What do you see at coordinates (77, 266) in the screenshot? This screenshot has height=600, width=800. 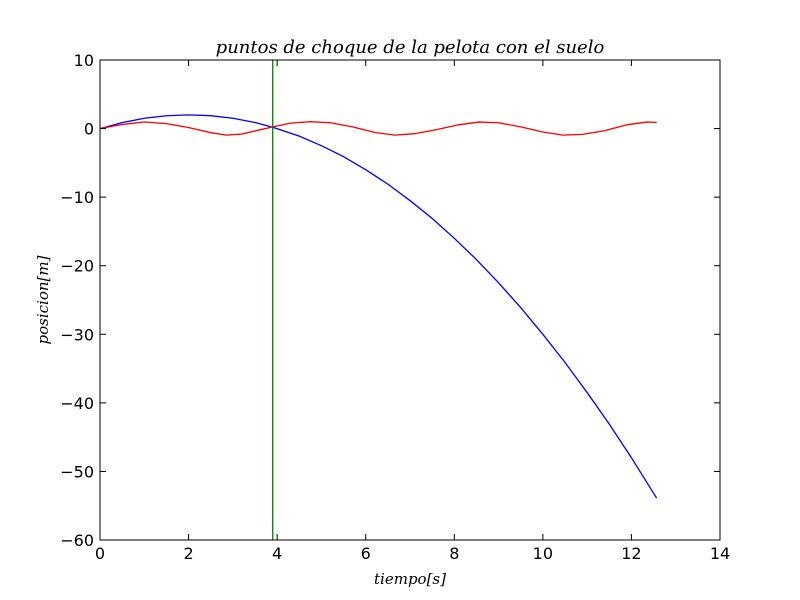 I see `y-tick-label: −20` at bounding box center [77, 266].